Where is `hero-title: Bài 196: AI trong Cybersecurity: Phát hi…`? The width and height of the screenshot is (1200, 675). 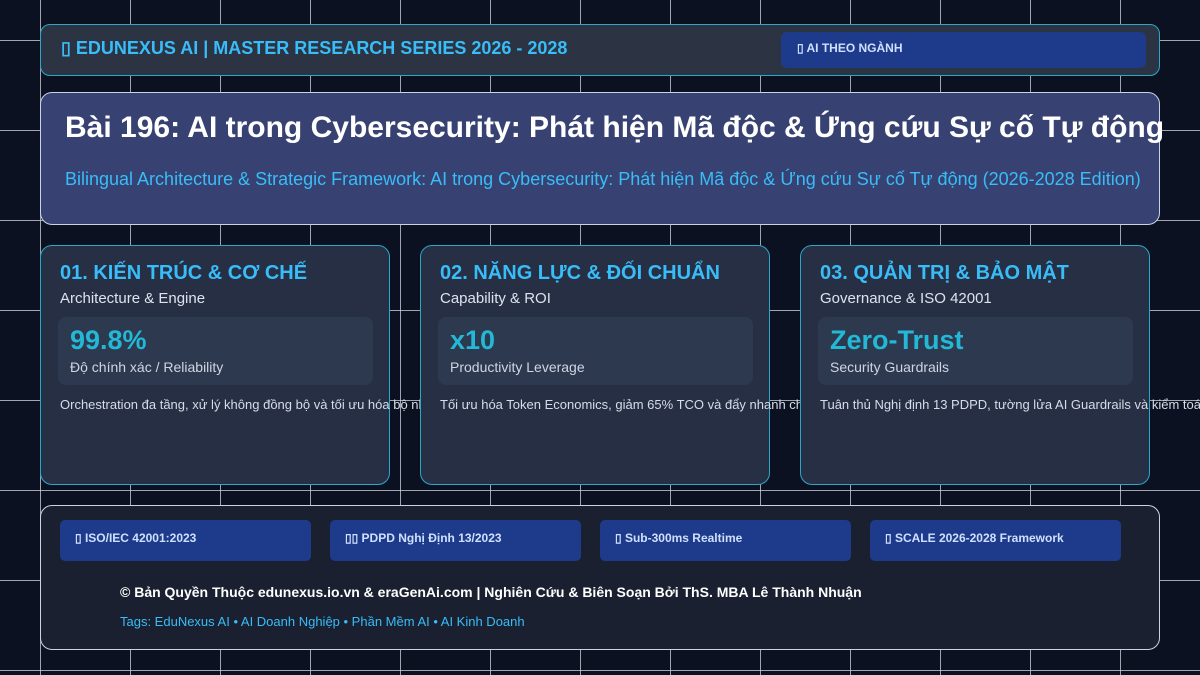
hero-title: Bài 196: AI trong Cybersecurity: Phát hi… is located at coordinates (615, 127).